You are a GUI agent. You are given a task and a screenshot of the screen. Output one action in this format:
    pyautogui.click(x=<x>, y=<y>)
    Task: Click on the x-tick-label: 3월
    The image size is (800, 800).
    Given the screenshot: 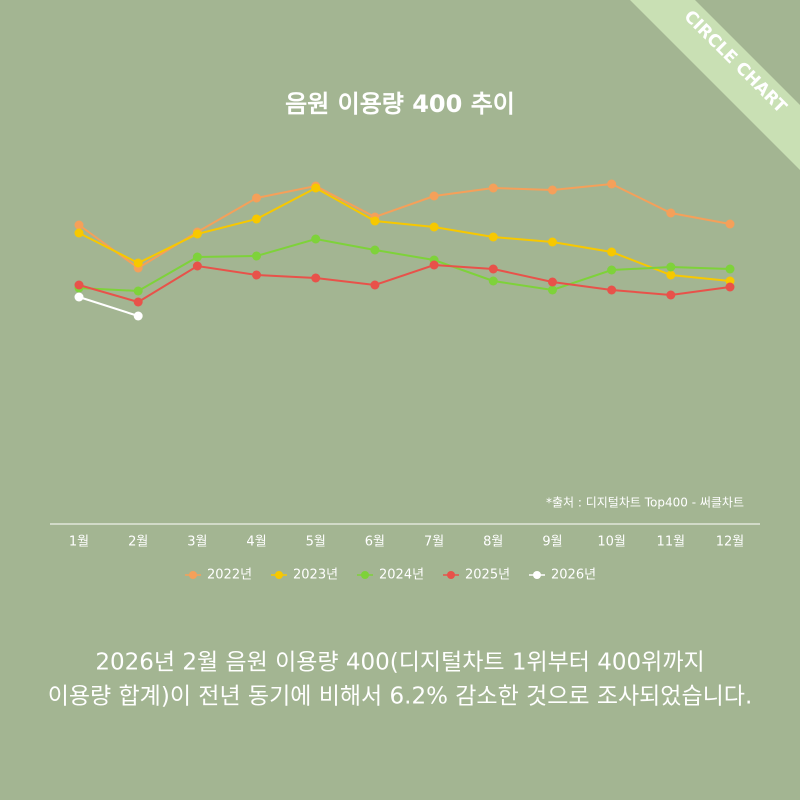 What is the action you would take?
    pyautogui.click(x=197, y=542)
    